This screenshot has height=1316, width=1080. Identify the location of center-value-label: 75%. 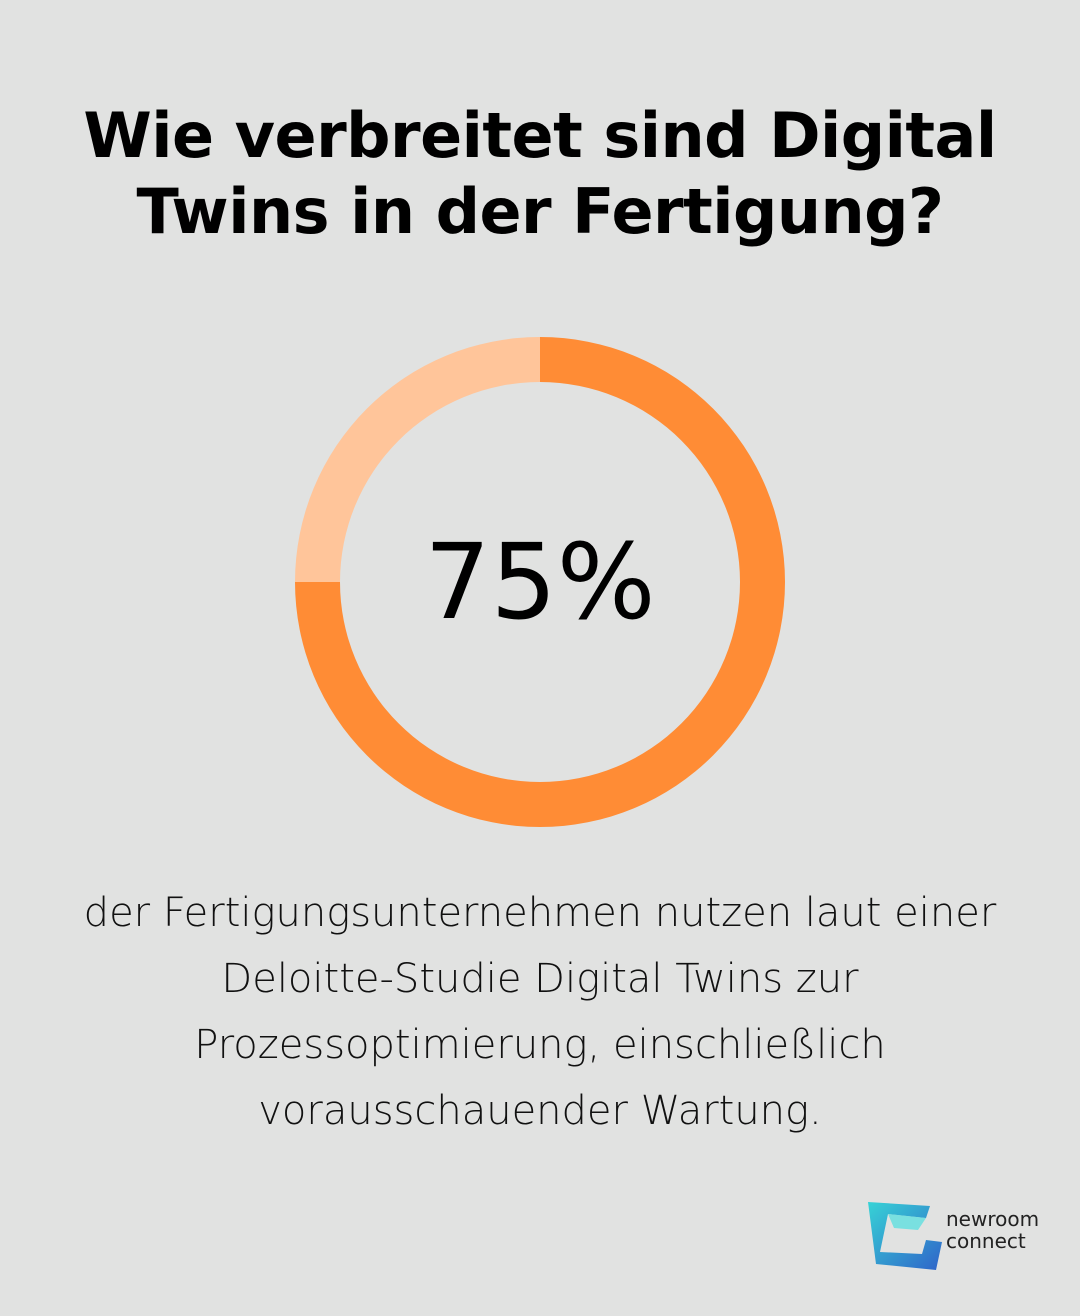
(539, 582).